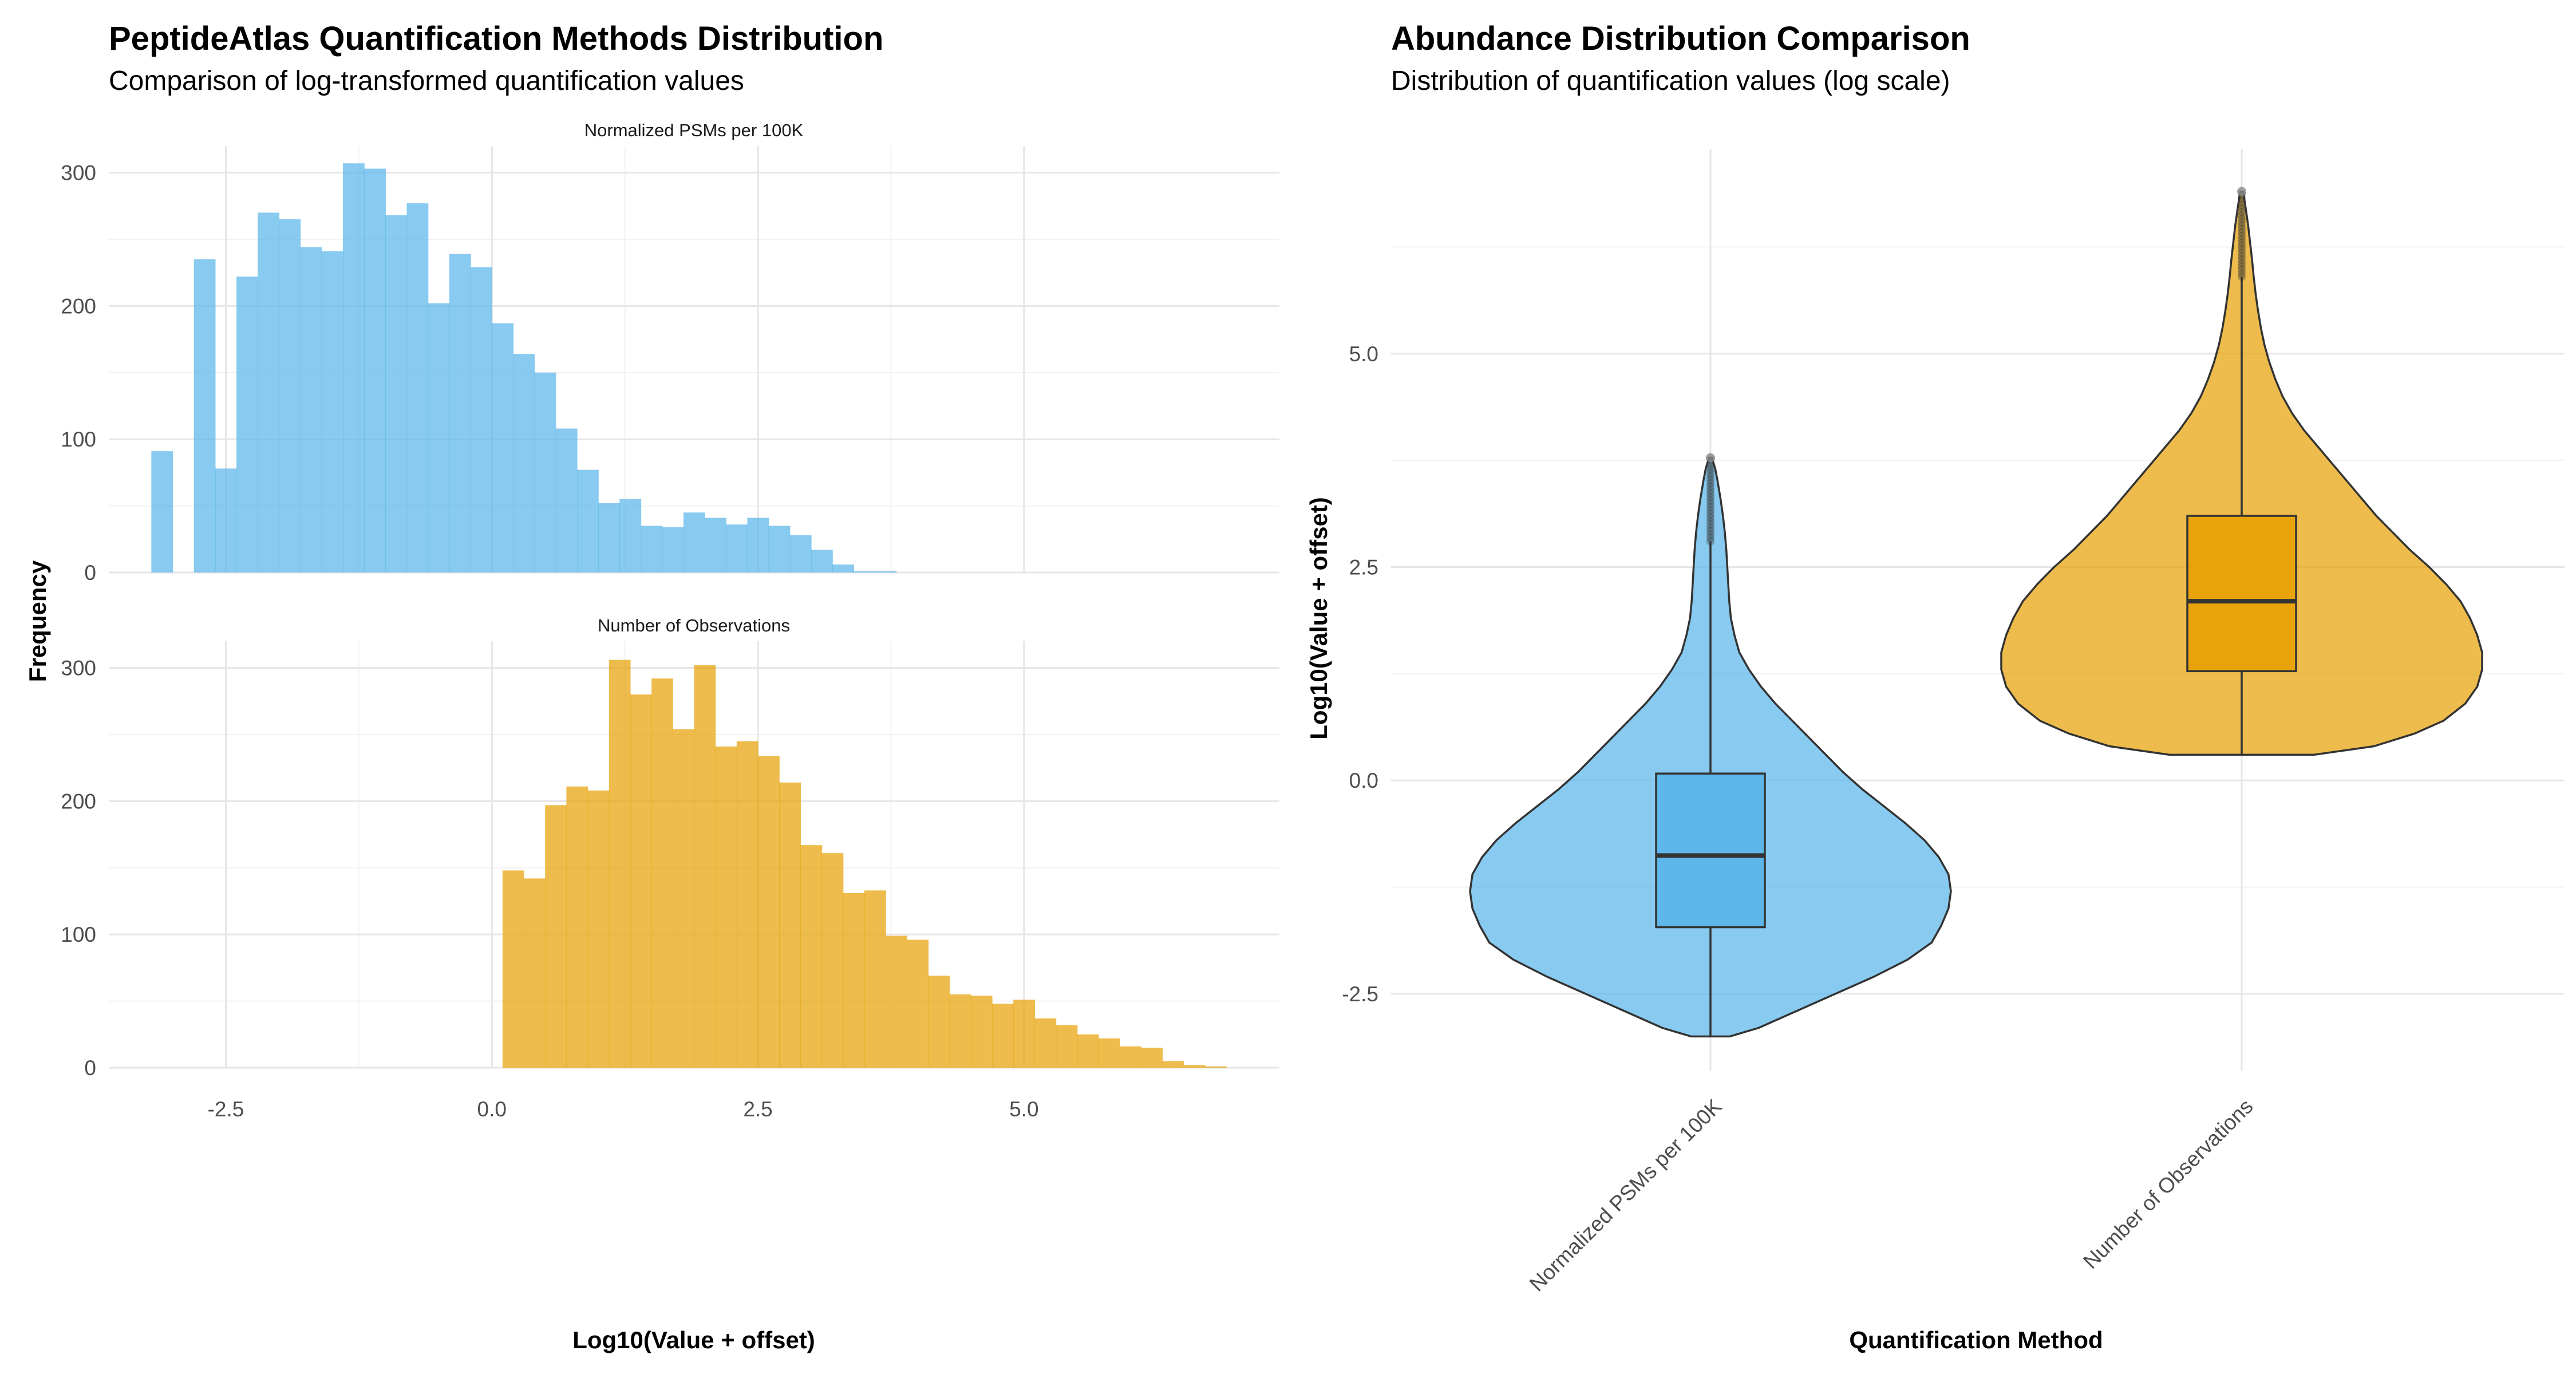 The height and width of the screenshot is (1374, 2576). Describe the element at coordinates (693, 1339) in the screenshot. I see `hist-x-axis-title: Log10(Value + offset)` at that location.